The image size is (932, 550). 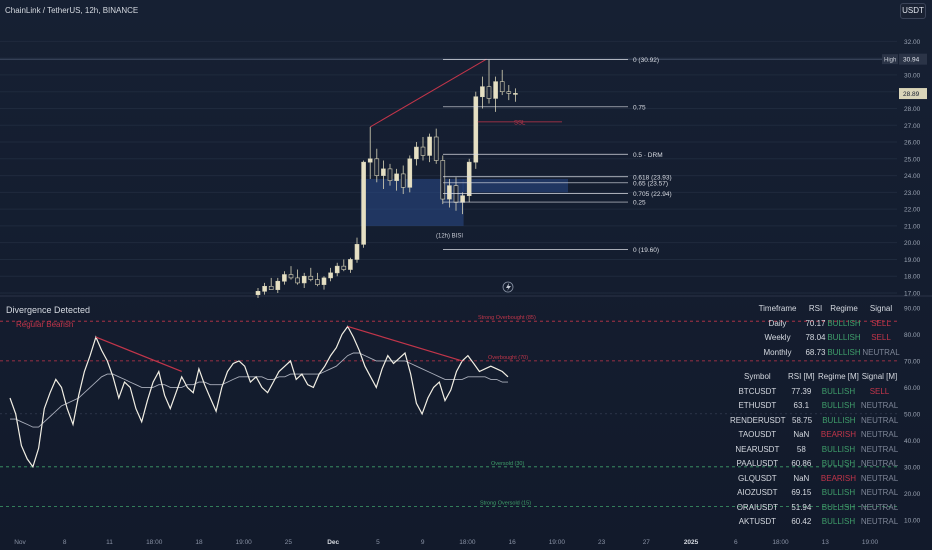 I want to click on price-tick-label: 18.00, so click(x=912, y=277).